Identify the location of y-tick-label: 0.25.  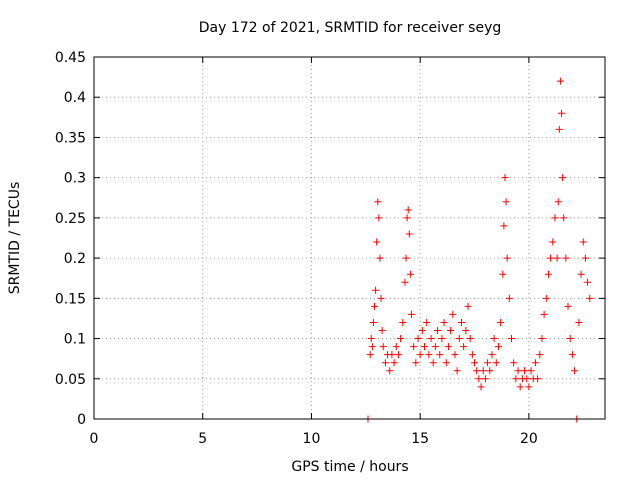
(70, 219).